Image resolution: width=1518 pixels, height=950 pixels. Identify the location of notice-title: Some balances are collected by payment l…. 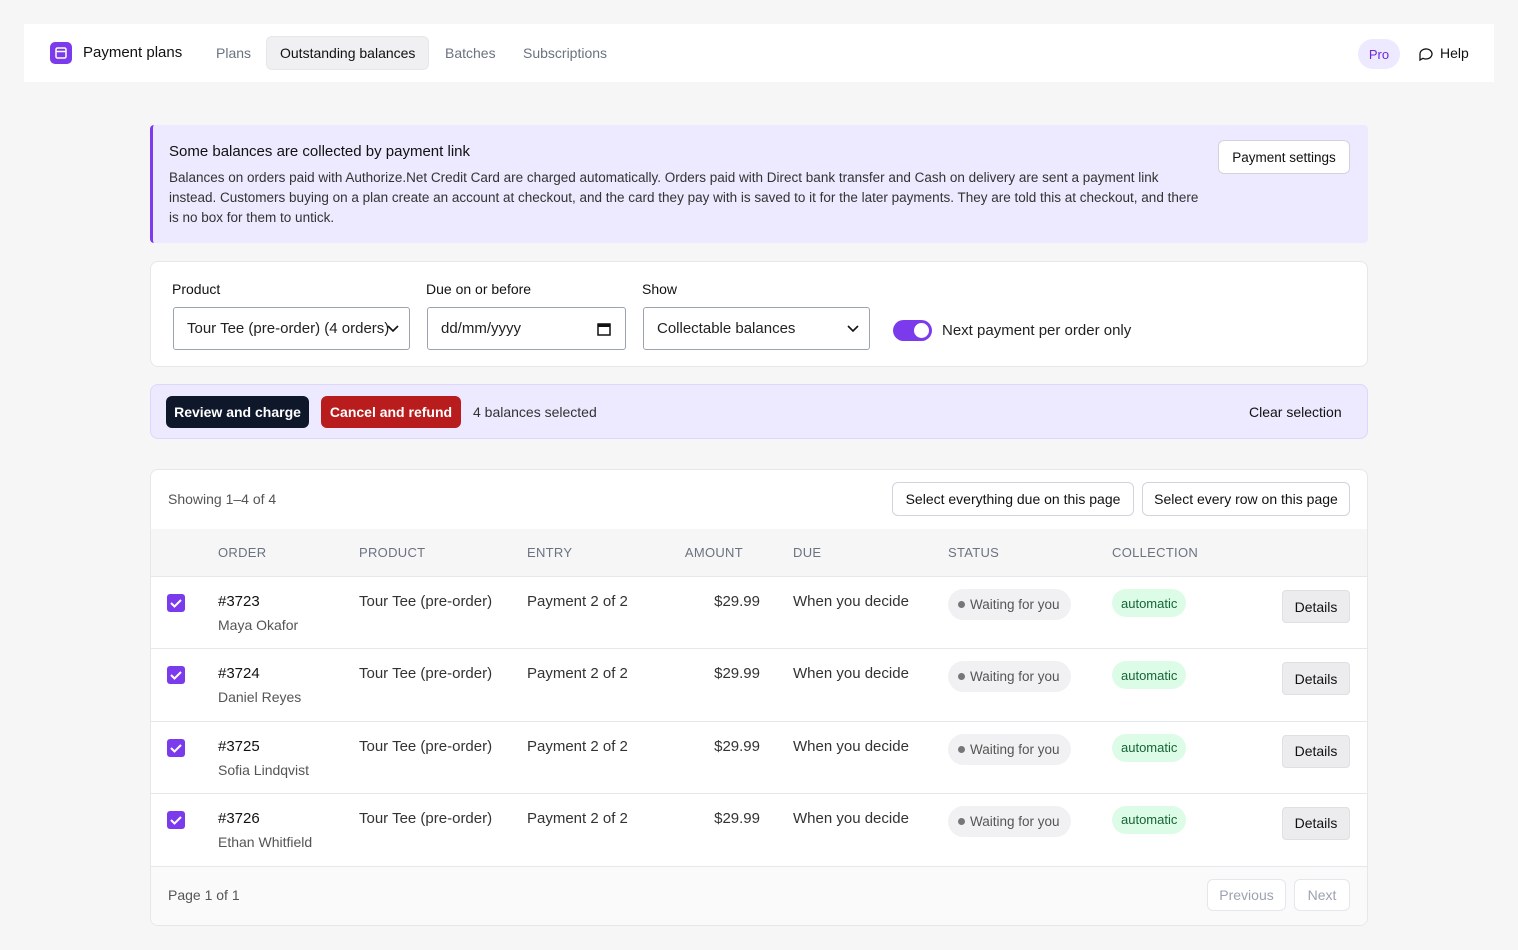
(319, 151).